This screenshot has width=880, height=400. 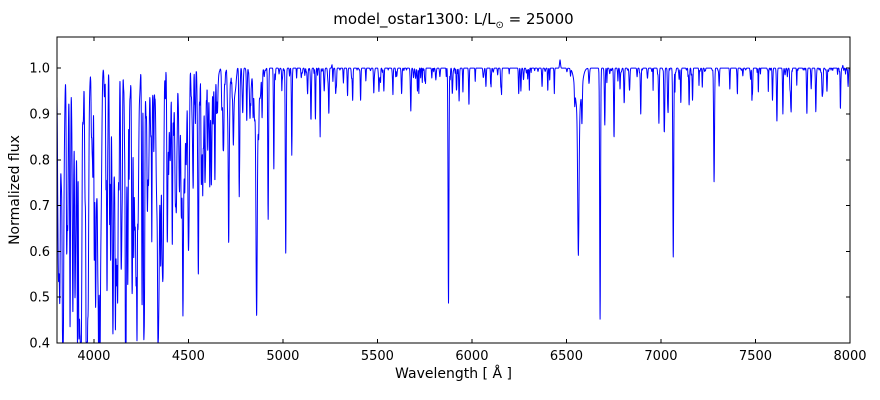 I want to click on y-tick-label: 0.6, so click(x=39, y=252).